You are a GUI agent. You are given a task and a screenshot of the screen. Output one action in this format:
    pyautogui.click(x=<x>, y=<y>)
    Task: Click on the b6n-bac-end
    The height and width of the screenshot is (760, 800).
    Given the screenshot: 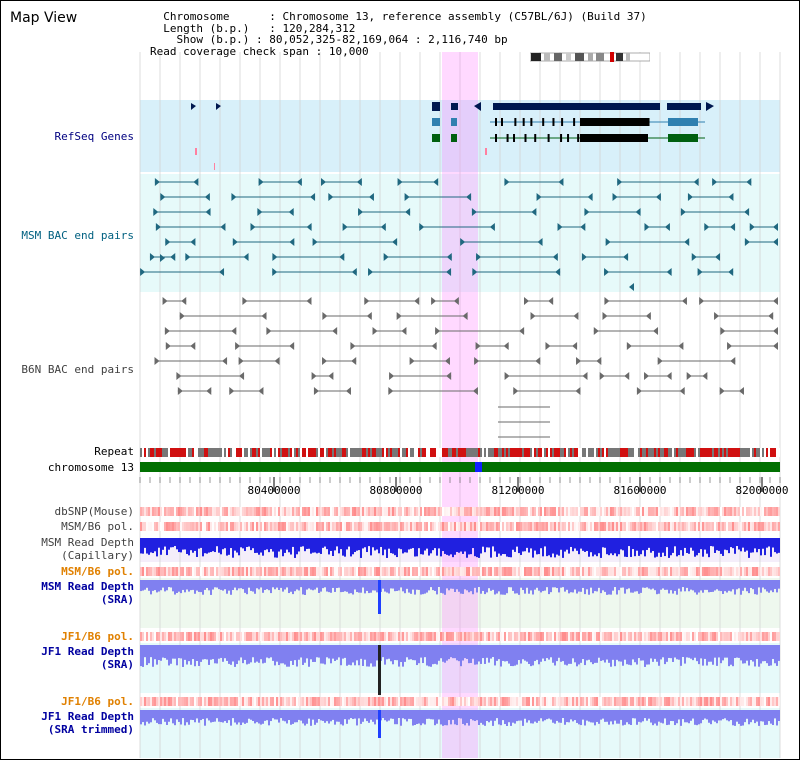 What is the action you would take?
    pyautogui.click(x=354, y=361)
    